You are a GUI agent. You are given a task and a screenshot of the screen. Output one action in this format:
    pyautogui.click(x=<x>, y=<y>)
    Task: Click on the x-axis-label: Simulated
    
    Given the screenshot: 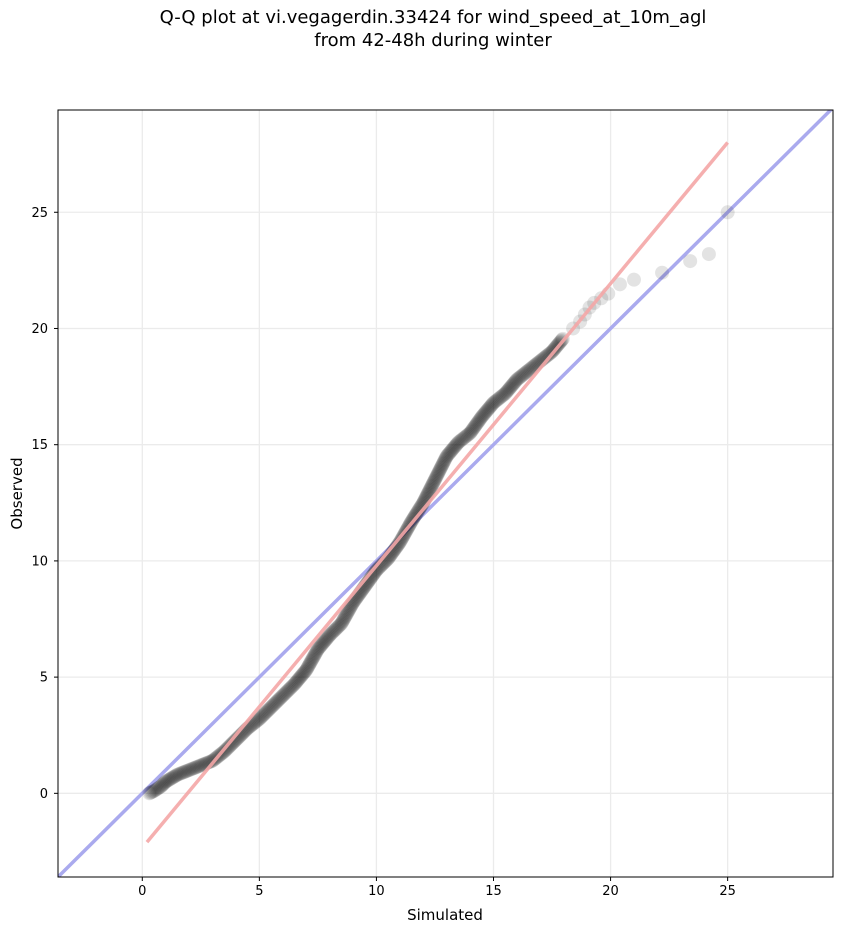 What is the action you would take?
    pyautogui.click(x=445, y=915)
    